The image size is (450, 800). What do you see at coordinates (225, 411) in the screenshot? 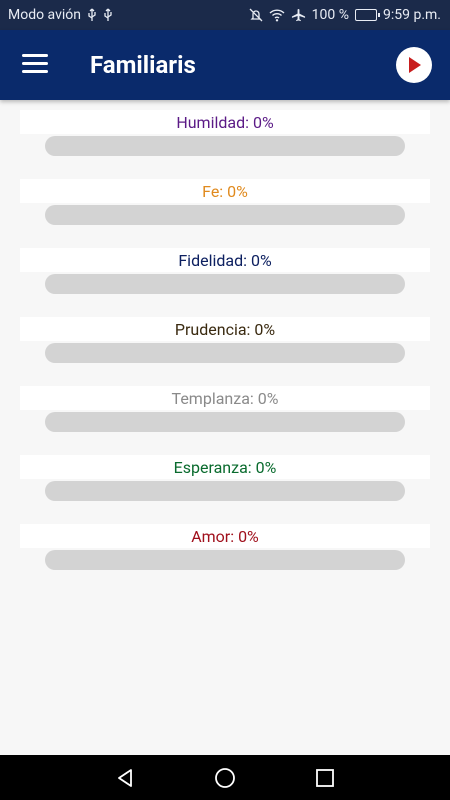
I see `virtue-item-templanza: Templanza: 0%` at bounding box center [225, 411].